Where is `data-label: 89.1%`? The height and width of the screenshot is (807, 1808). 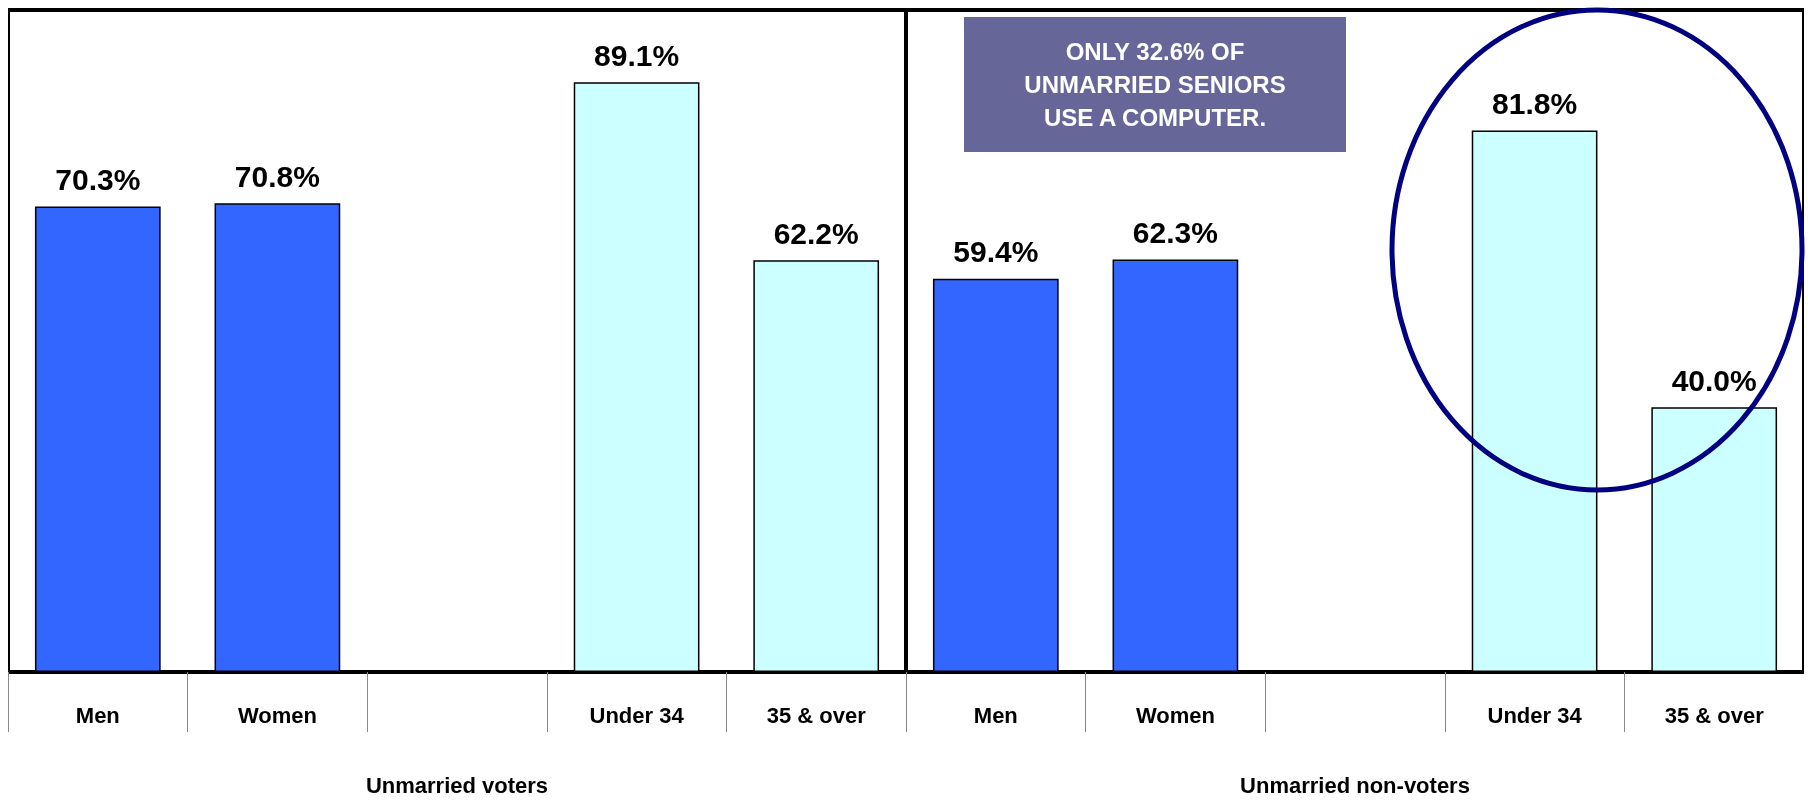 data-label: 89.1% is located at coordinates (637, 55).